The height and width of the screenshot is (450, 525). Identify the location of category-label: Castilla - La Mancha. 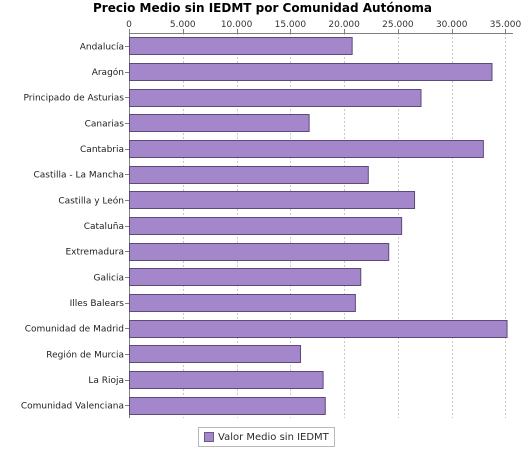
(78, 176).